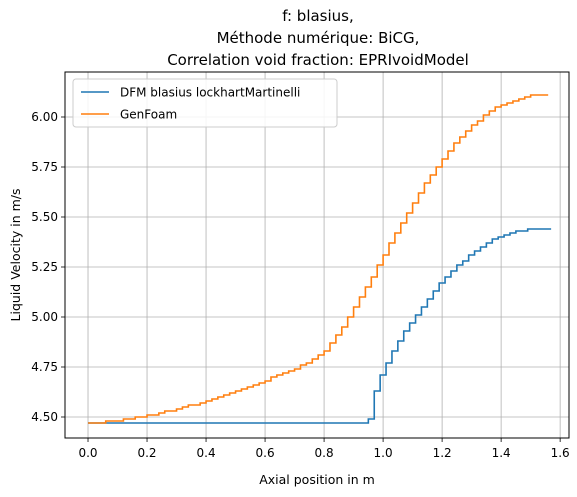  What do you see at coordinates (44, 167) in the screenshot?
I see `y-tick-label: 5.75` at bounding box center [44, 167].